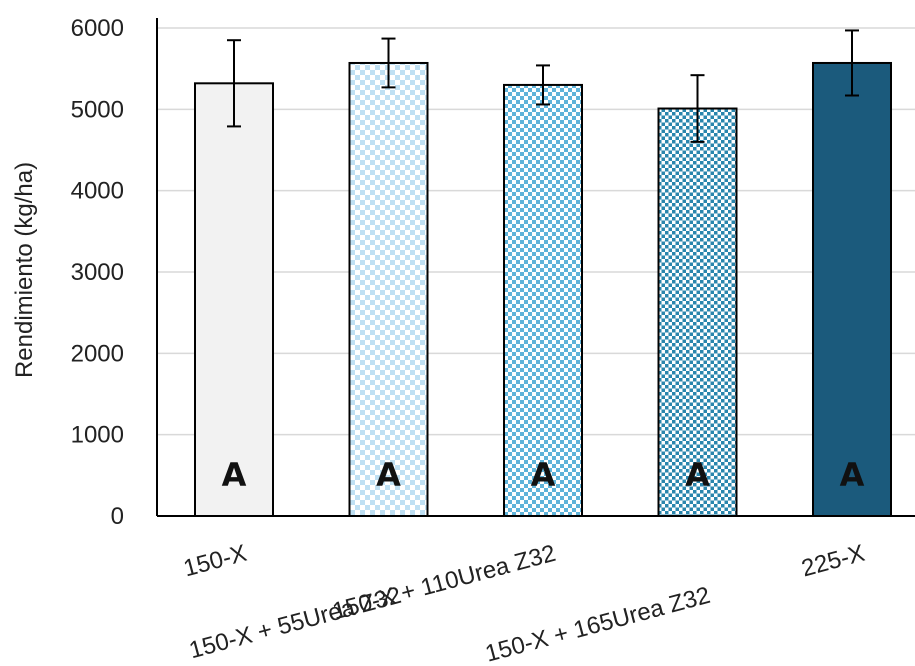  I want to click on y-tick-label: 4000, so click(97, 191).